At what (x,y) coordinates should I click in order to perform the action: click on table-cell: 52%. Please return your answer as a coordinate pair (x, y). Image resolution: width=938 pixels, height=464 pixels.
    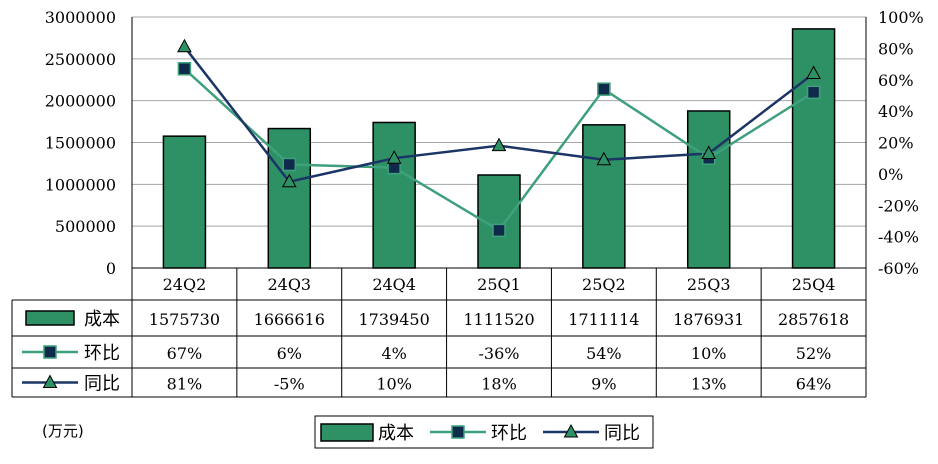
    Looking at the image, I should click on (814, 353).